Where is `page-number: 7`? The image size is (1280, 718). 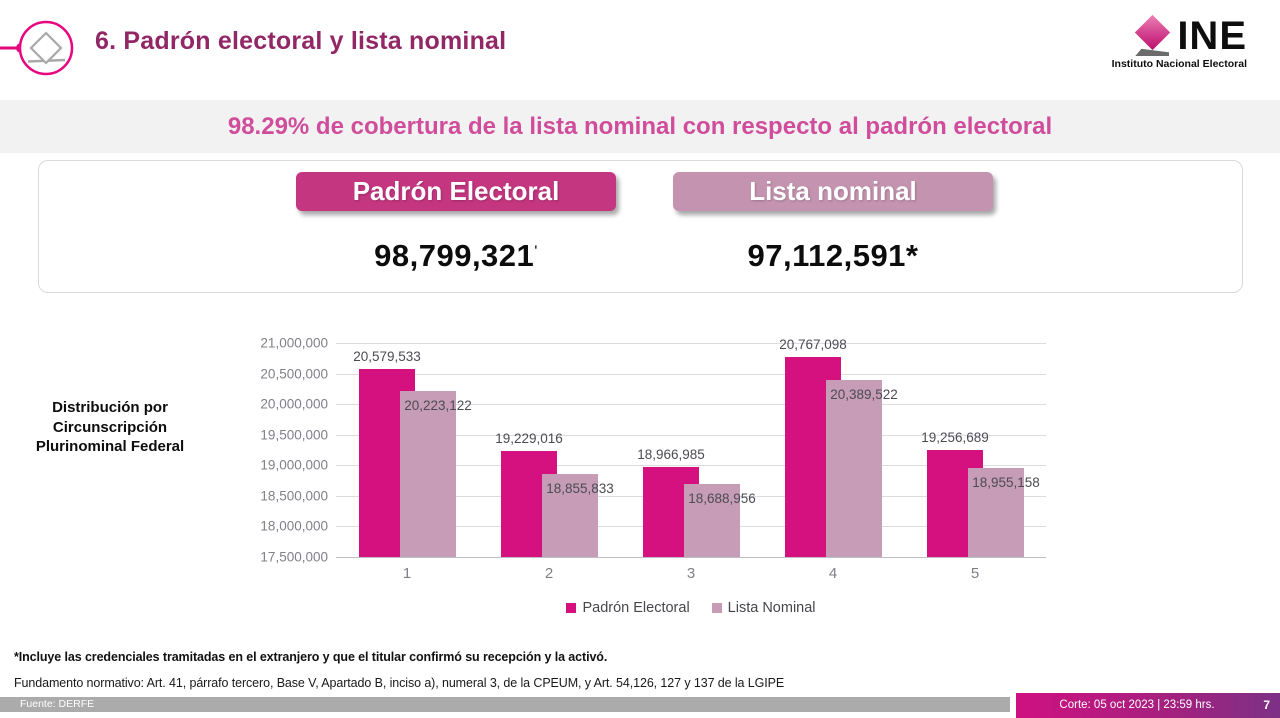 page-number: 7 is located at coordinates (1266, 705).